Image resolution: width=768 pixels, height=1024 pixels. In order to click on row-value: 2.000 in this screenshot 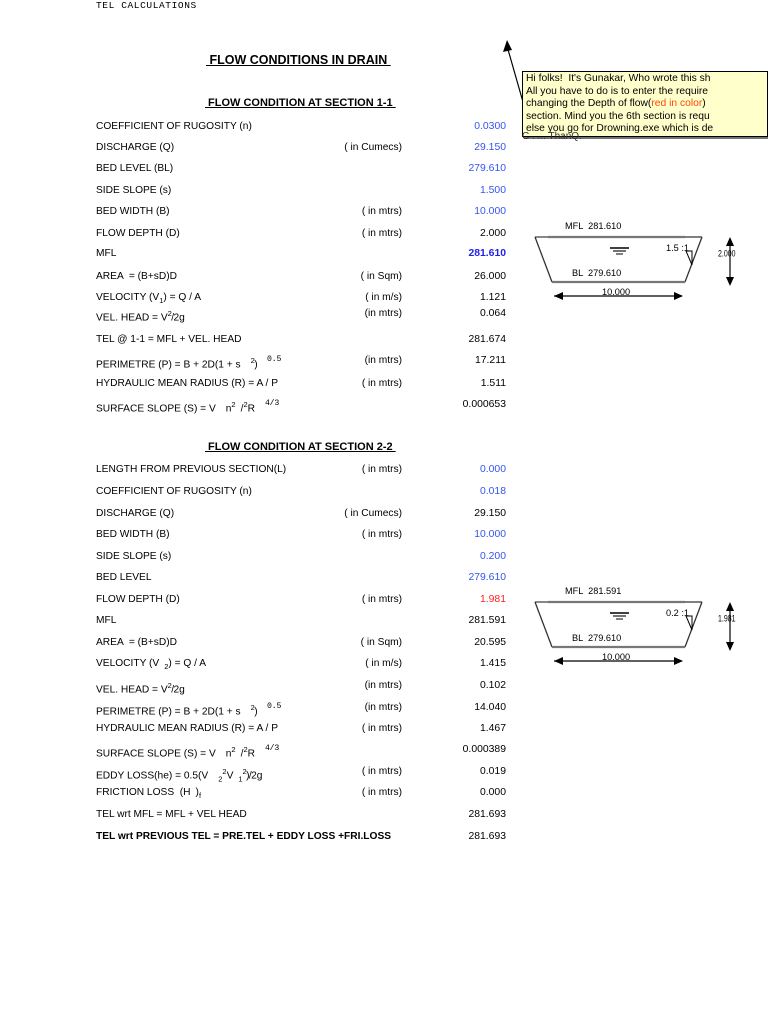, I will do `click(492, 233)`.